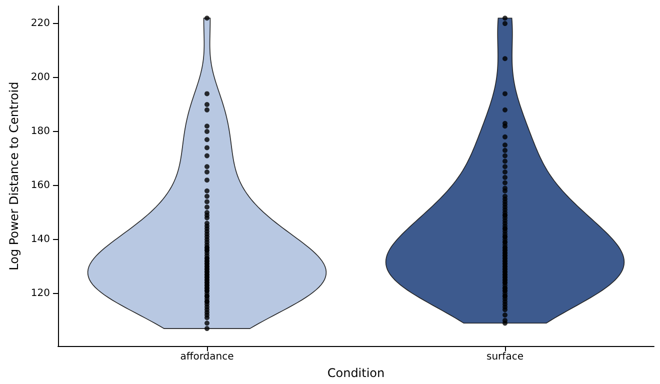  What do you see at coordinates (505, 357) in the screenshot?
I see `x-tick-label: surface` at bounding box center [505, 357].